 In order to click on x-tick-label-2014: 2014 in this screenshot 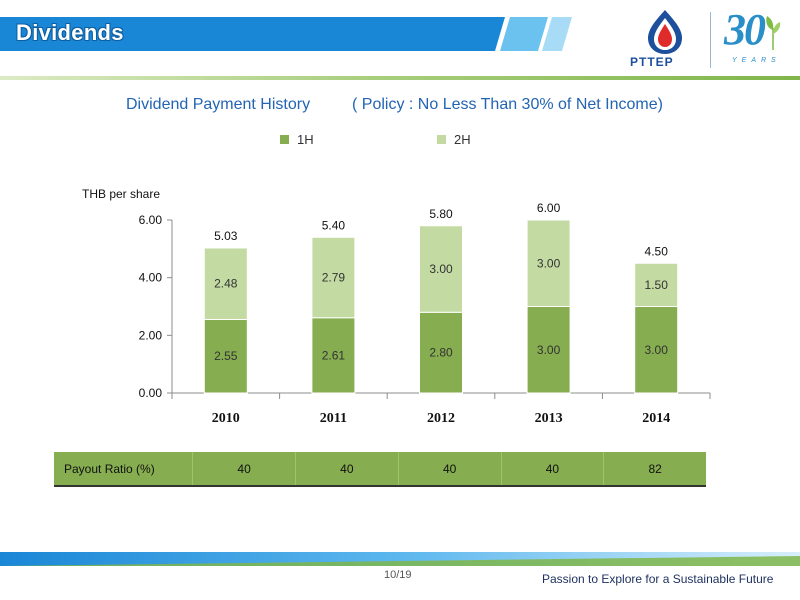, I will do `click(656, 418)`.